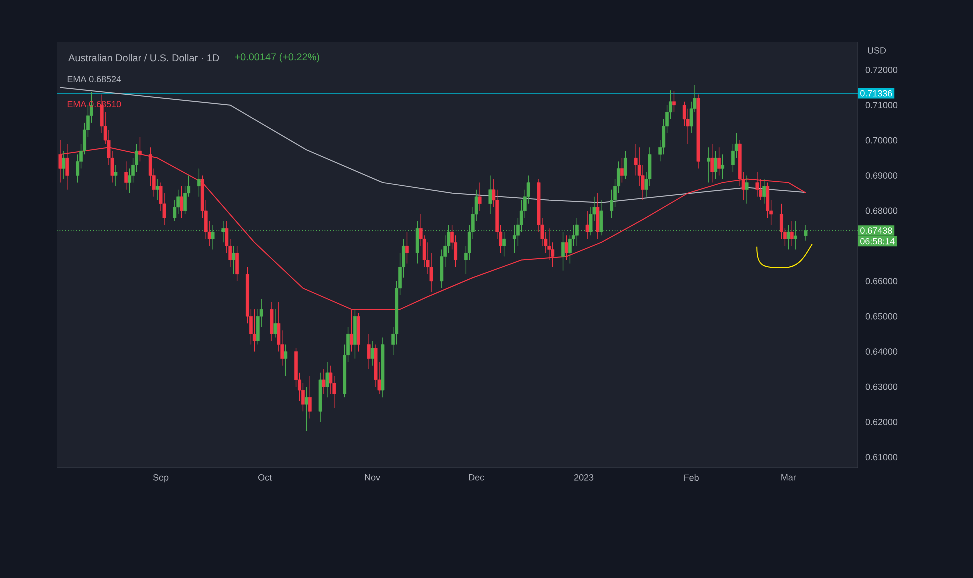  What do you see at coordinates (265, 477) in the screenshot?
I see `x-tick-label: Oct` at bounding box center [265, 477].